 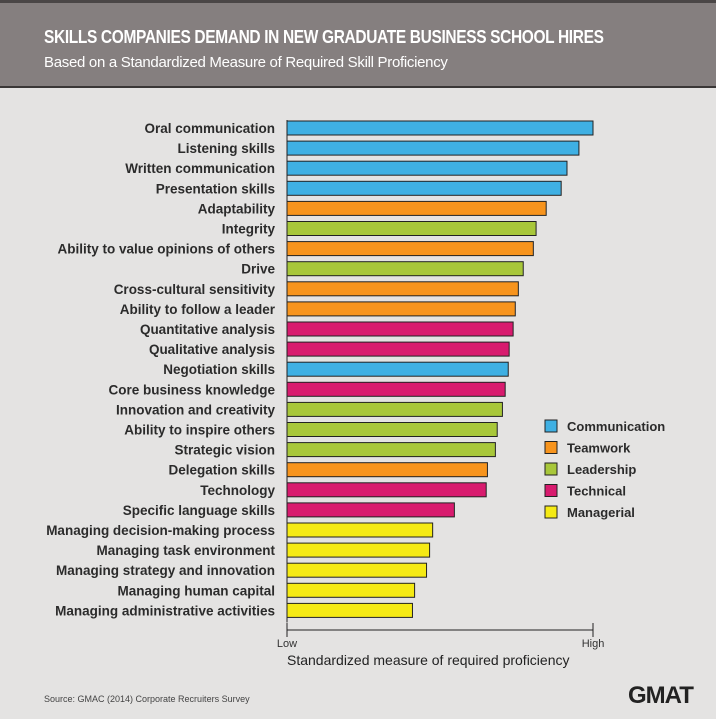 I want to click on bar-label: Technology, so click(x=237, y=490).